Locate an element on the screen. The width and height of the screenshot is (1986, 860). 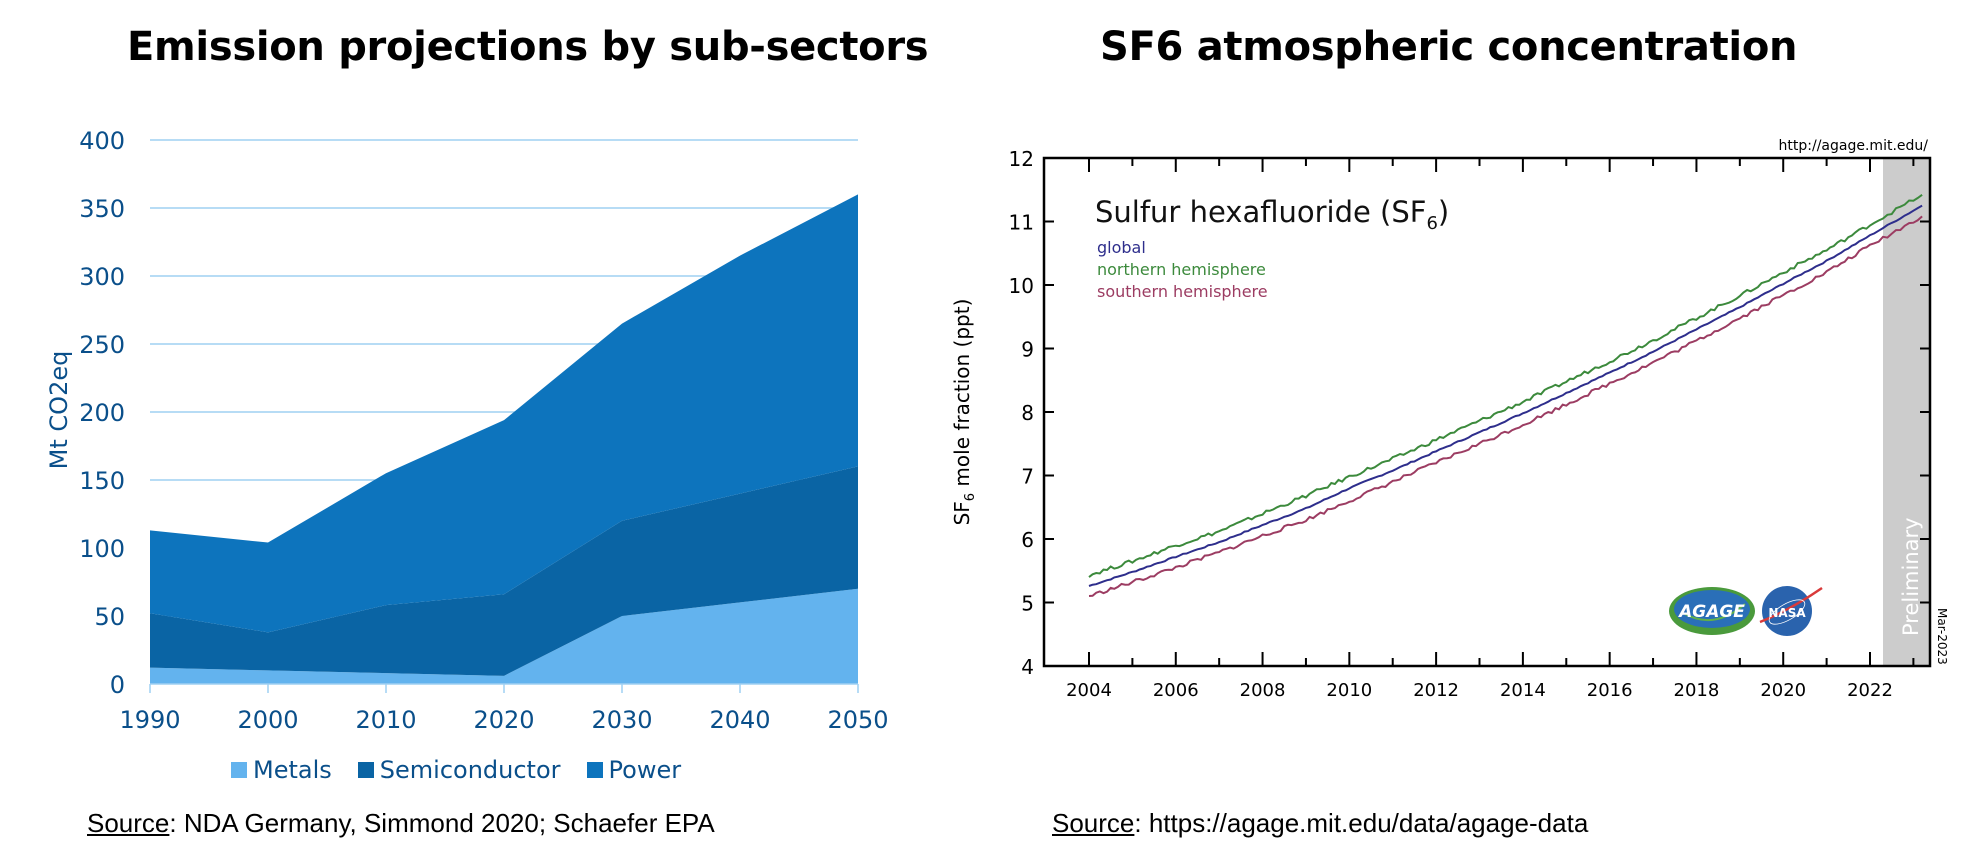
plot-title-subscript: 6 is located at coordinates (1431, 223).